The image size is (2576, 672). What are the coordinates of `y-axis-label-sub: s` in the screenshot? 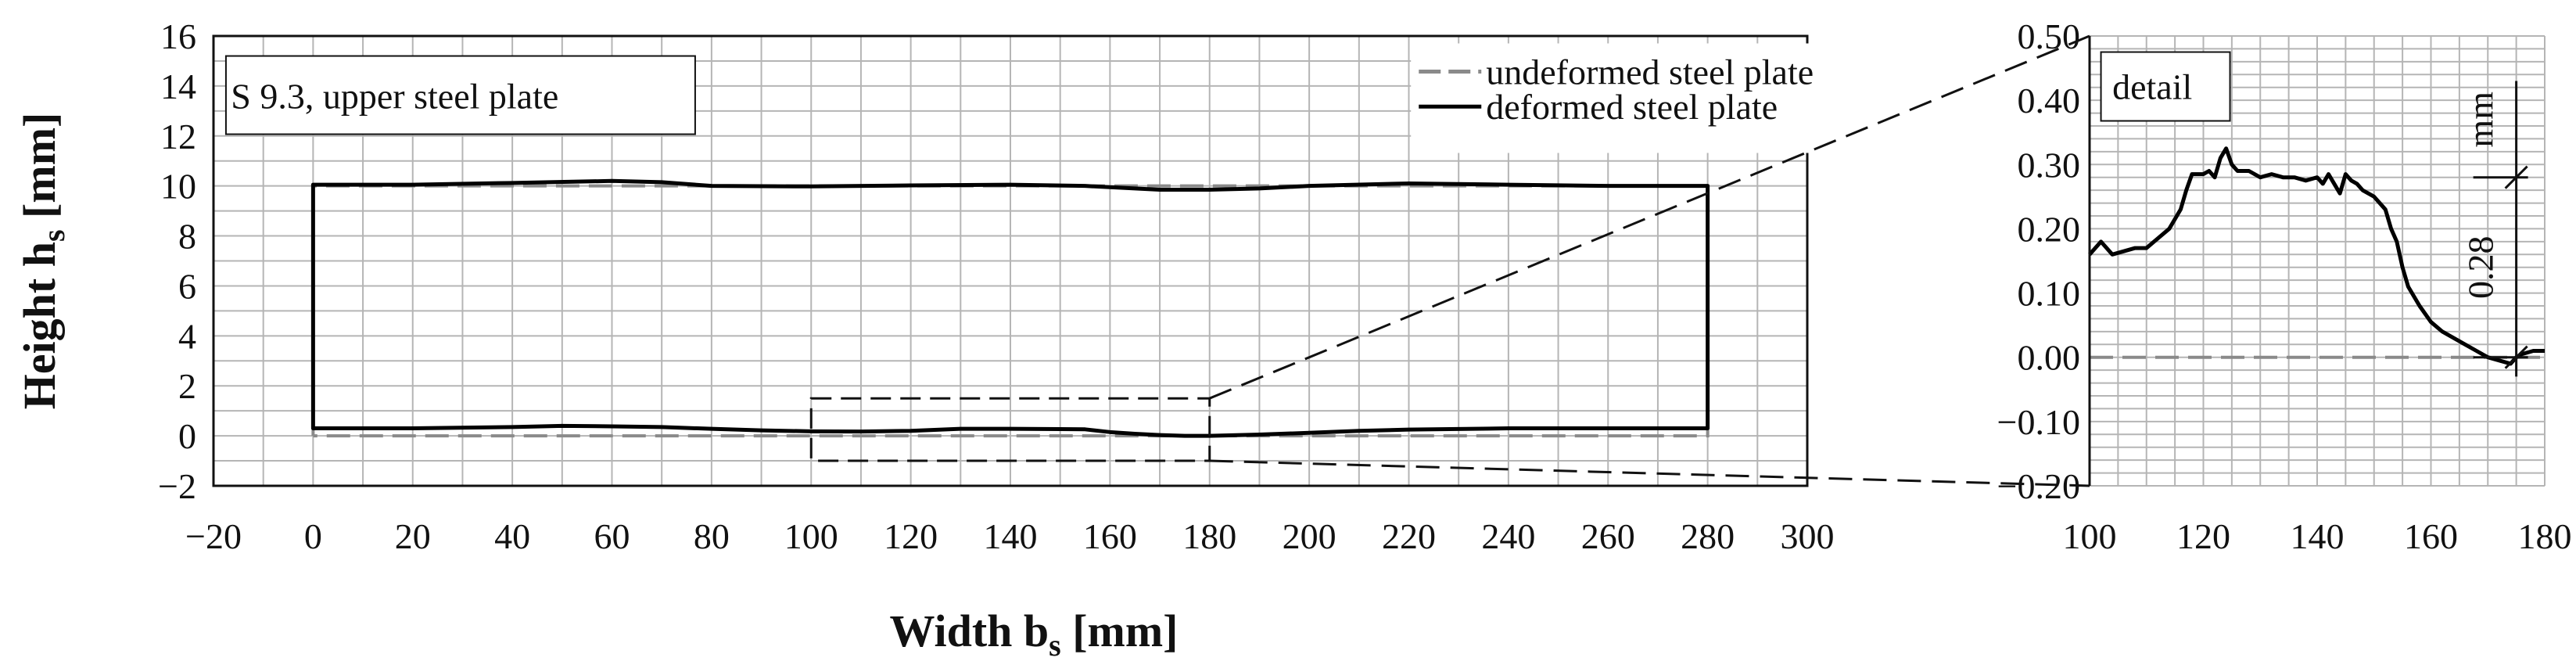 It's located at (53, 236).